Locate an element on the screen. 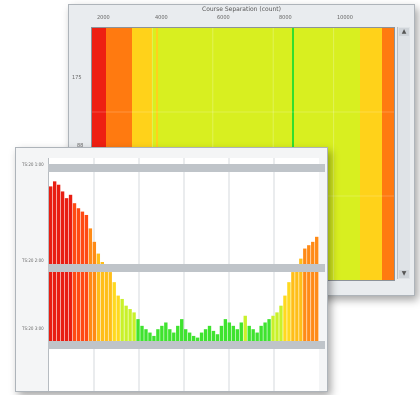 This screenshot has height=395, width=420. scroll-down-button: ▼ is located at coordinates (404, 274).